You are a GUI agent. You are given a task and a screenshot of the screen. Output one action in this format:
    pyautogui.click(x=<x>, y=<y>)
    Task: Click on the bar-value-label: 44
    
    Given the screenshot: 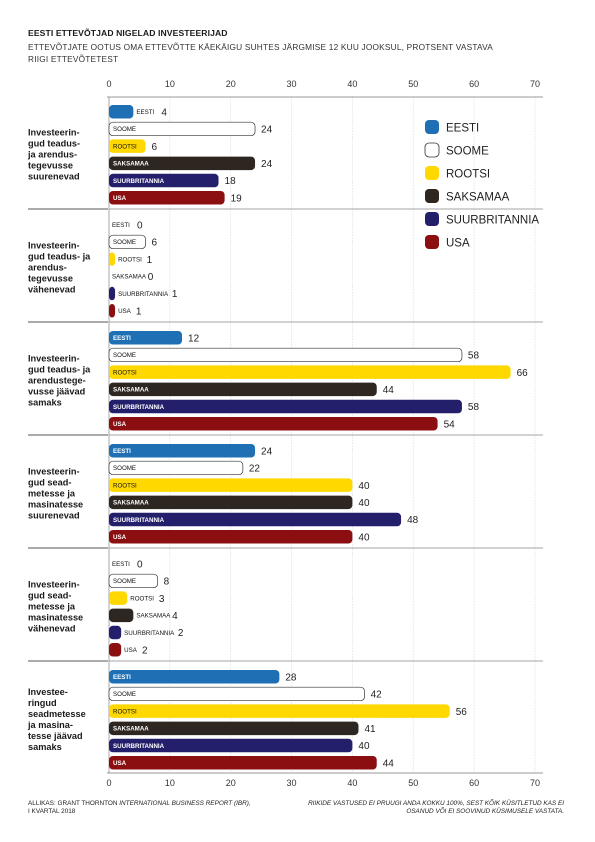 What is the action you would take?
    pyautogui.click(x=389, y=390)
    